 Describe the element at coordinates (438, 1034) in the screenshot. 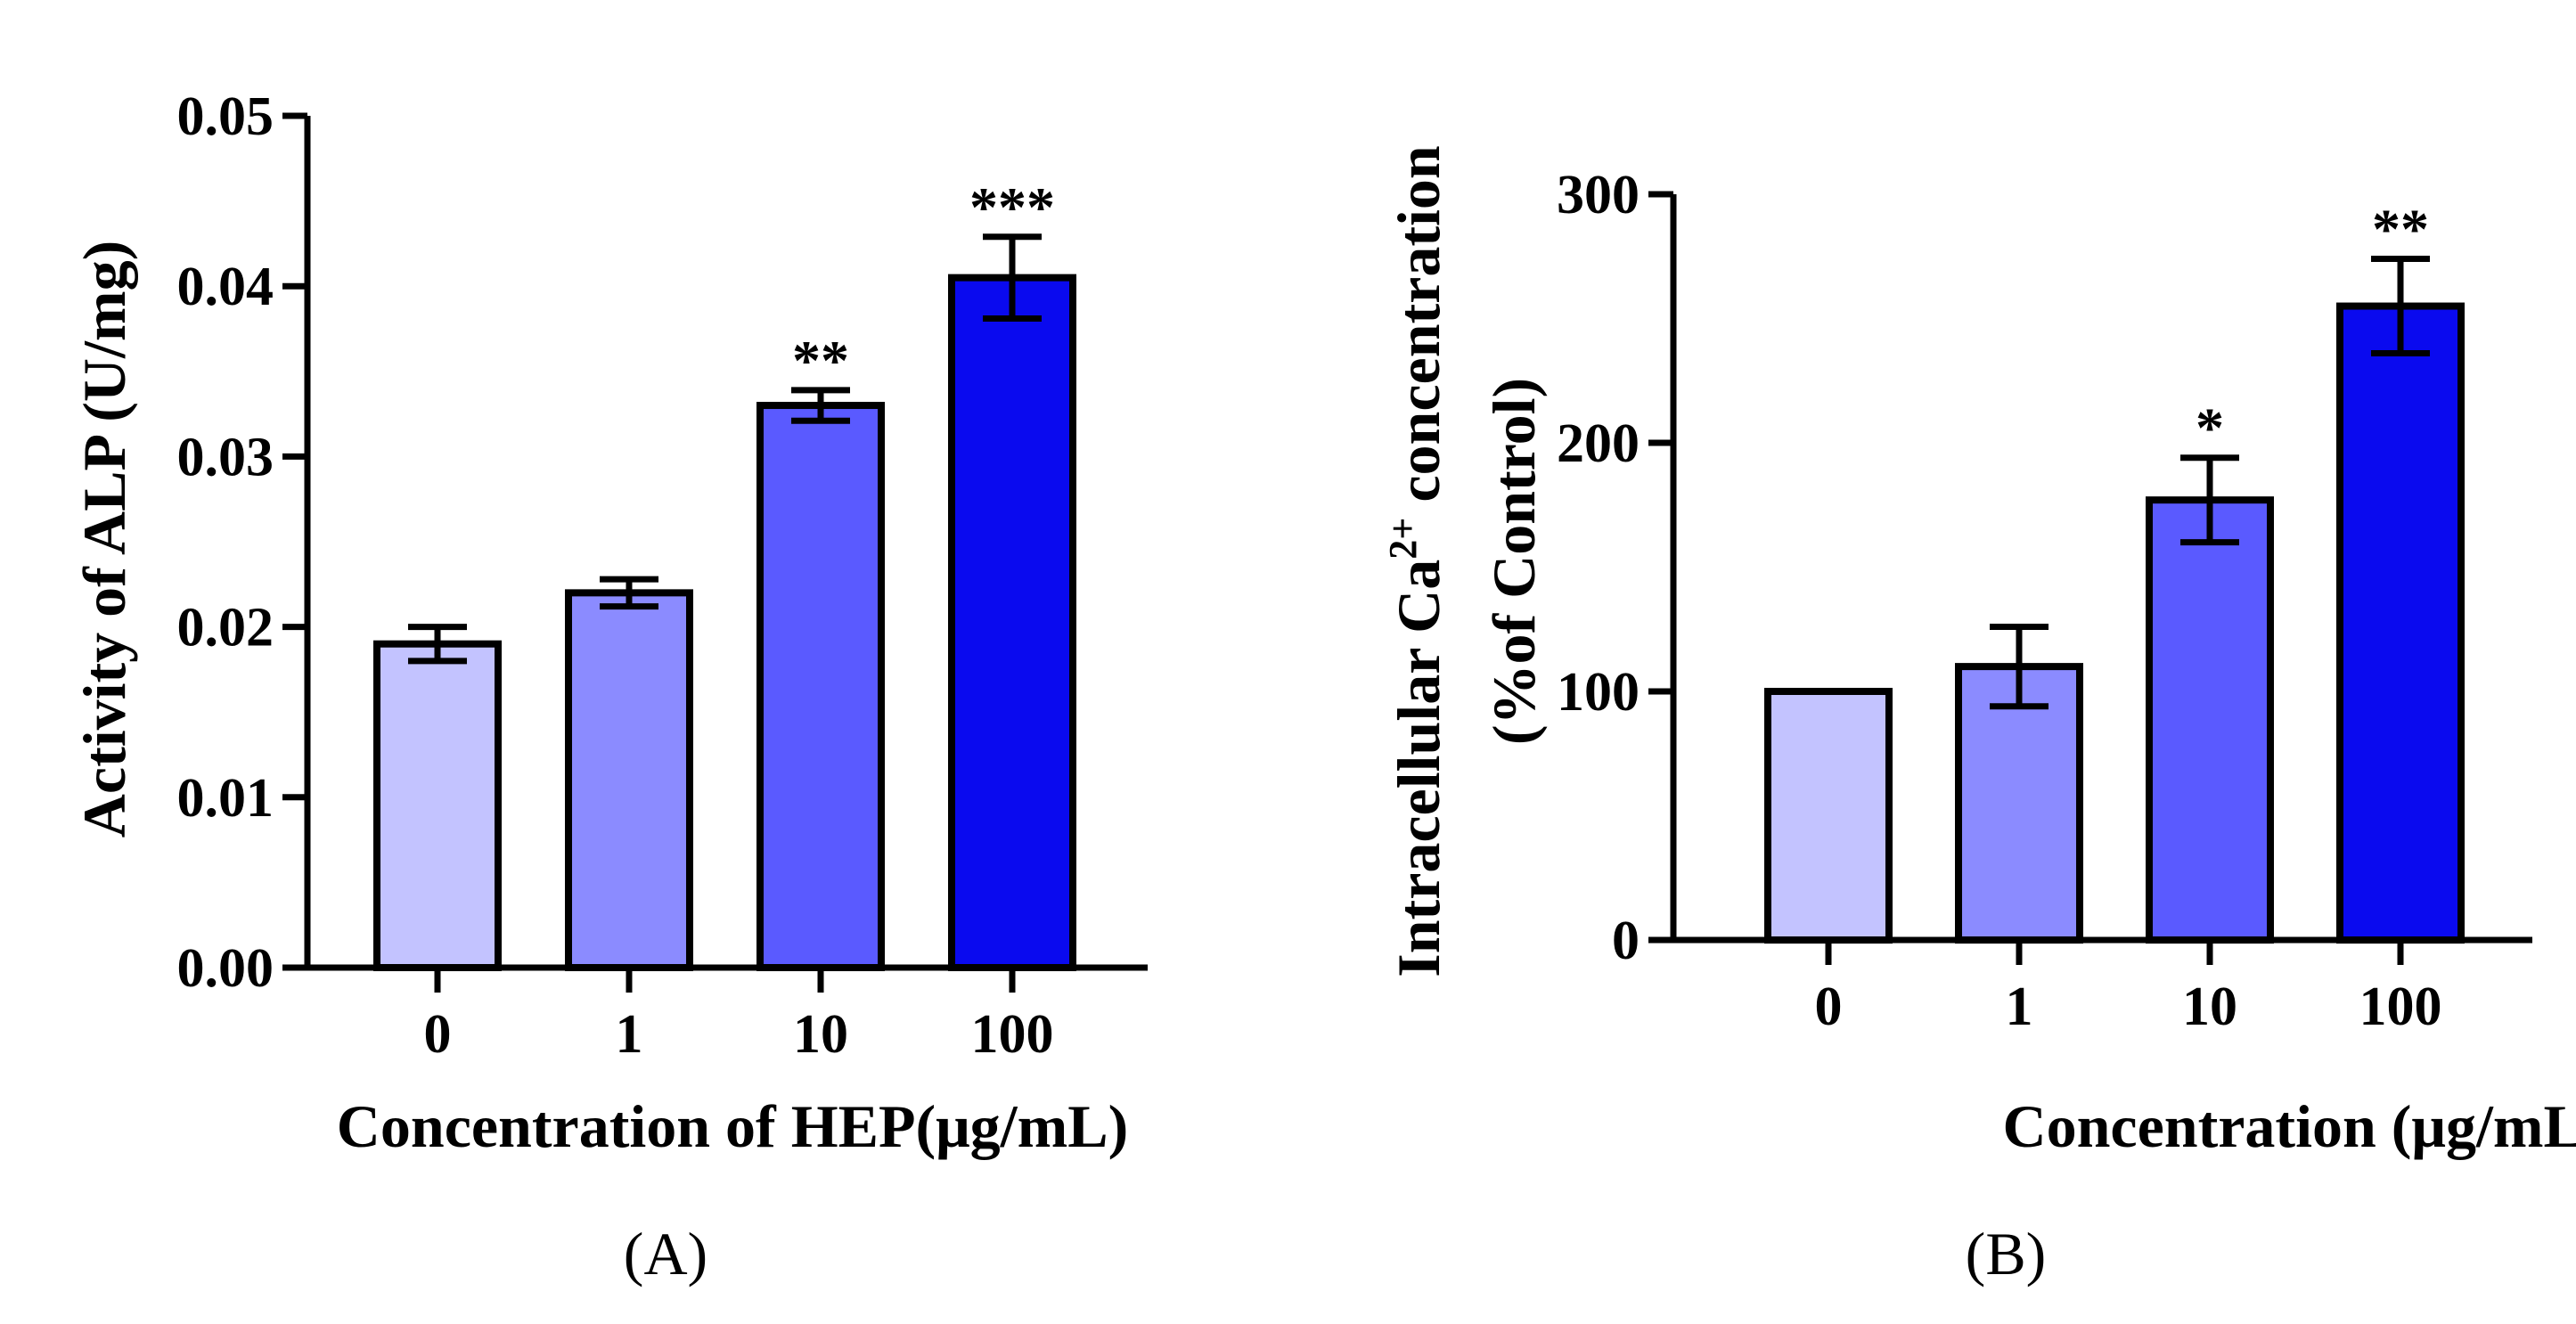

I see `a-x-tick-label-0: 0` at that location.